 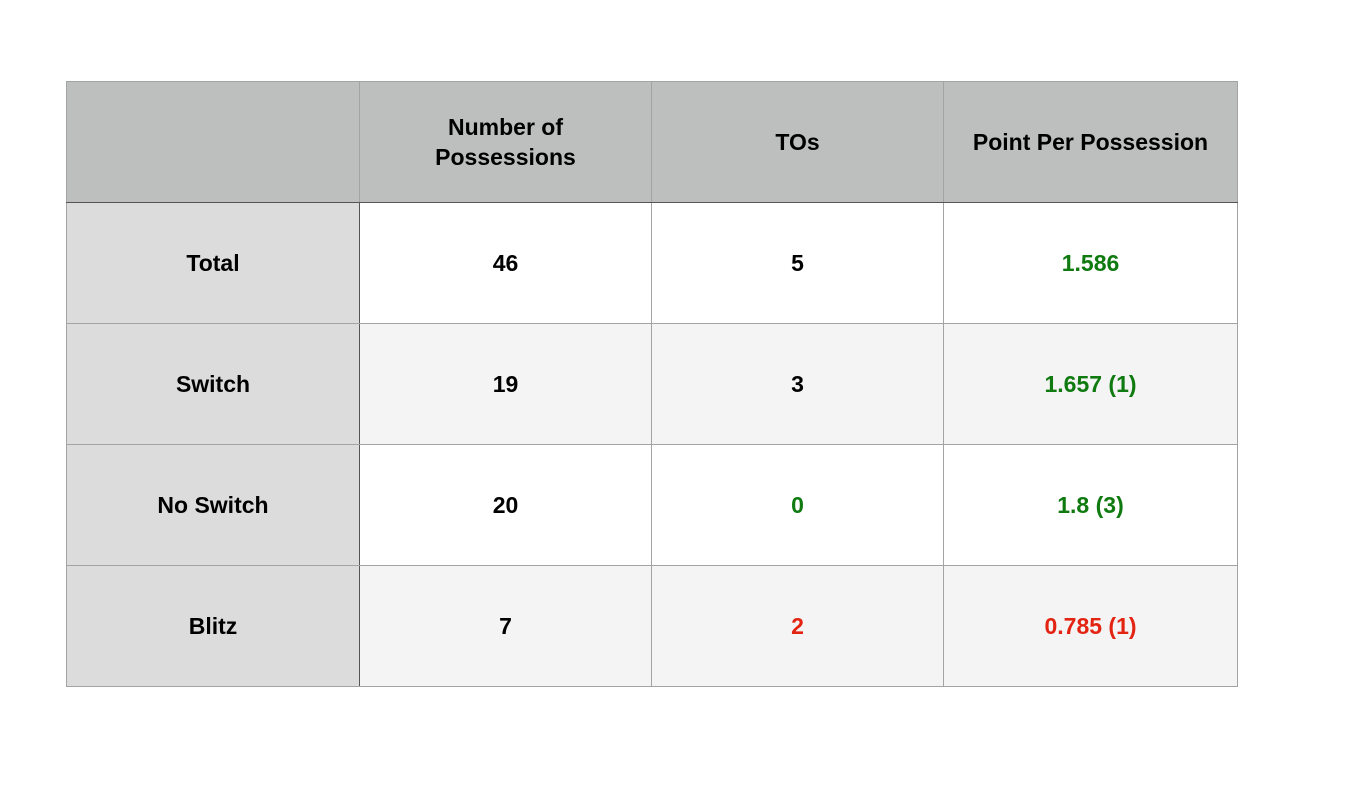 I want to click on possessions-cell: 46, so click(x=505, y=263).